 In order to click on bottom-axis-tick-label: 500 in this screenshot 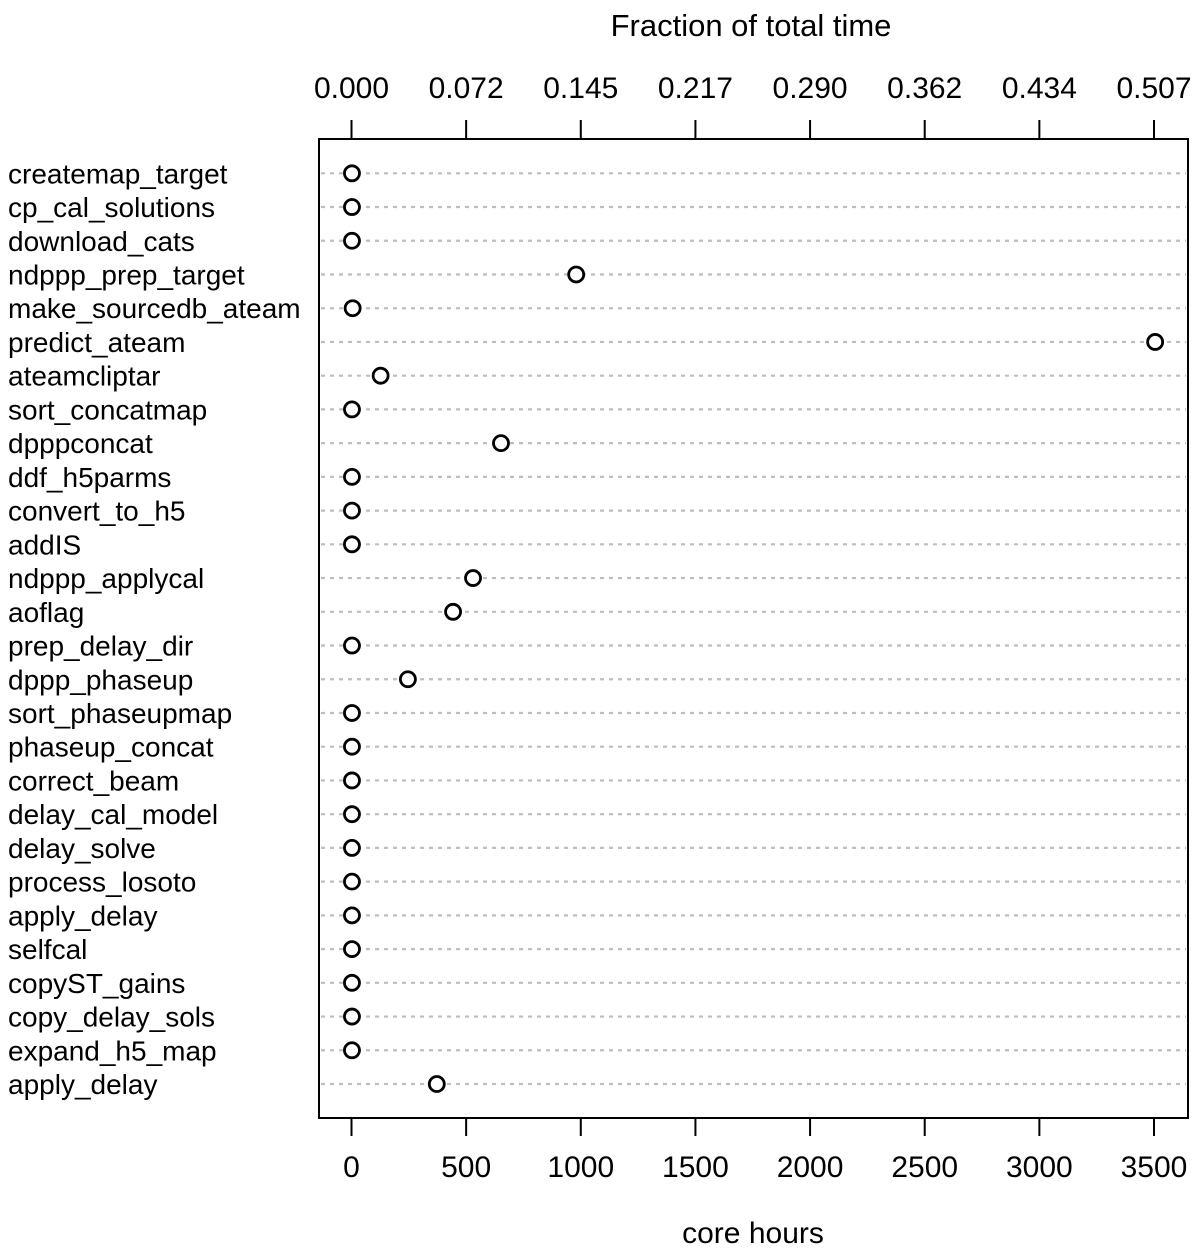, I will do `click(466, 1167)`.